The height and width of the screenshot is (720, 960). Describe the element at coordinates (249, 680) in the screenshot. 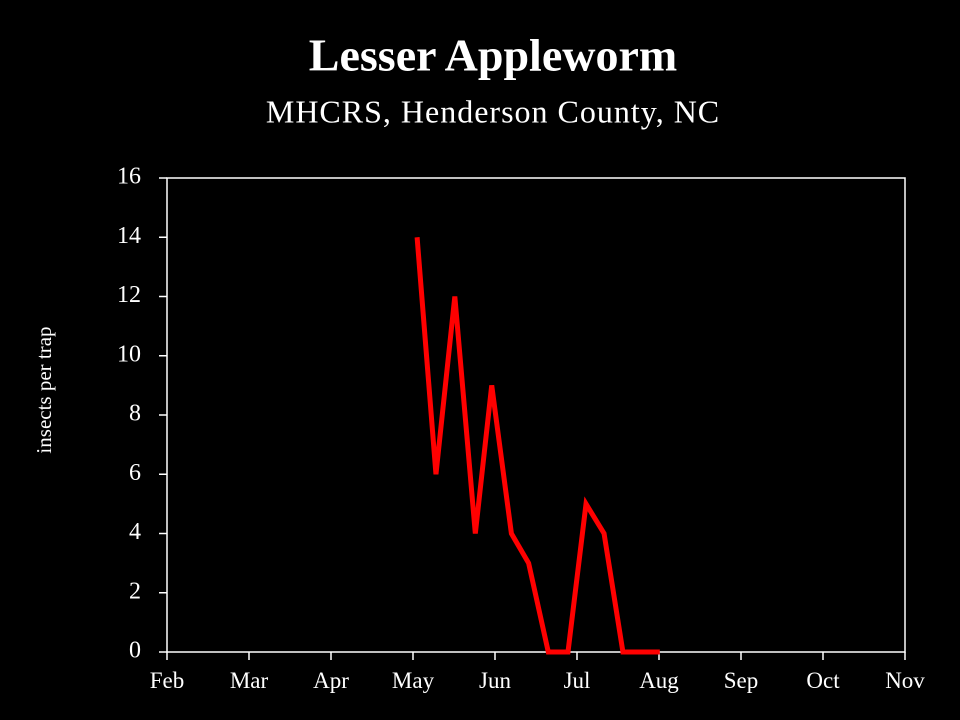

I see `x-tick-label: Mar` at that location.